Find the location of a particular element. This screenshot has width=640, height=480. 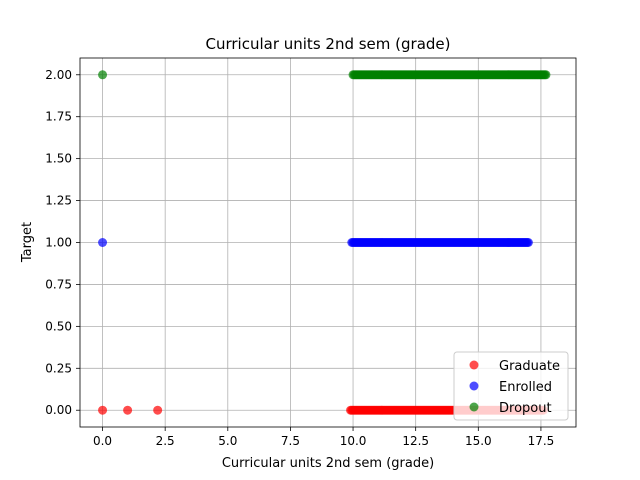

x-tick-label: 17.5 is located at coordinates (541, 441).